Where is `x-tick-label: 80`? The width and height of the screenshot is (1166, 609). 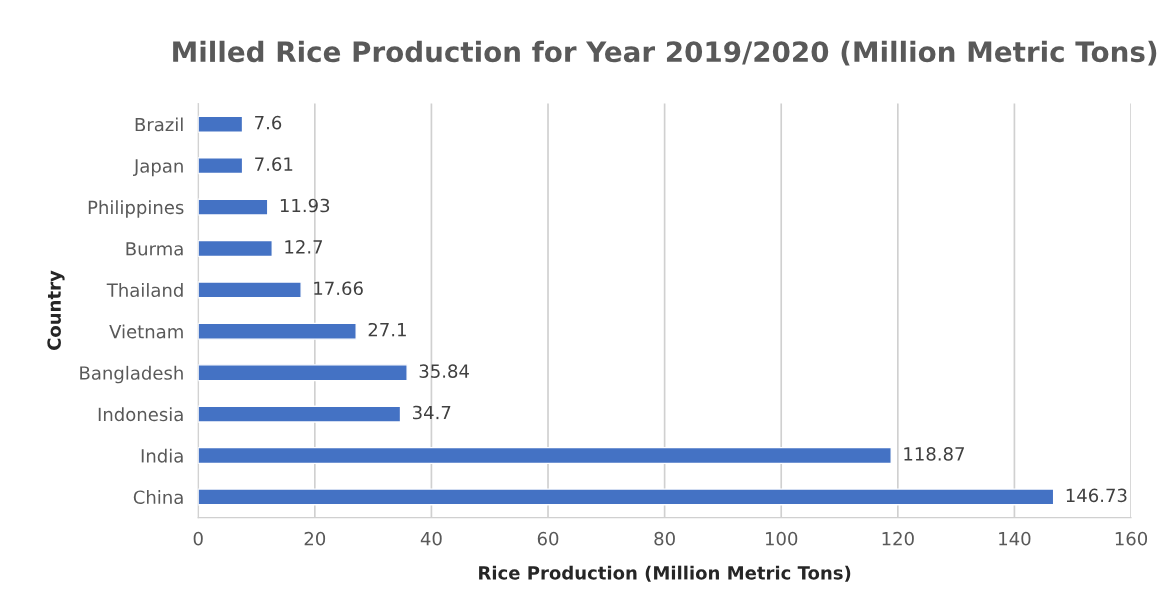 x-tick-label: 80 is located at coordinates (664, 538).